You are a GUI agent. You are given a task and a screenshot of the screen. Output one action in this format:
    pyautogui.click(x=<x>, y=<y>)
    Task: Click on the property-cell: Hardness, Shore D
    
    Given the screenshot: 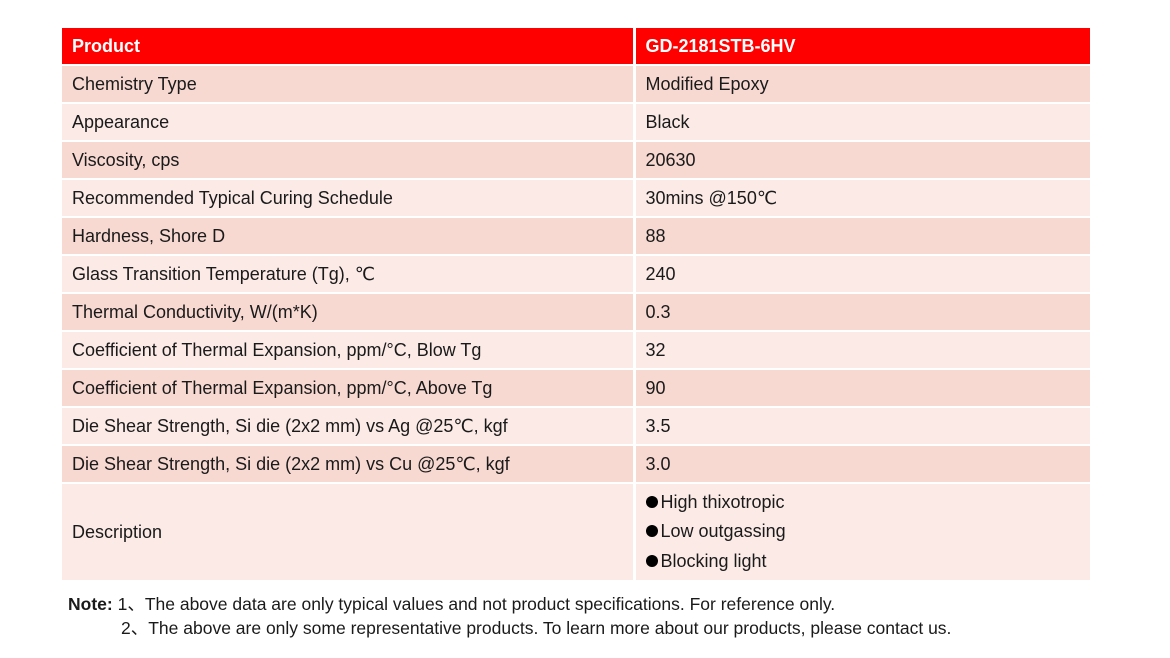 What is the action you would take?
    pyautogui.click(x=349, y=236)
    